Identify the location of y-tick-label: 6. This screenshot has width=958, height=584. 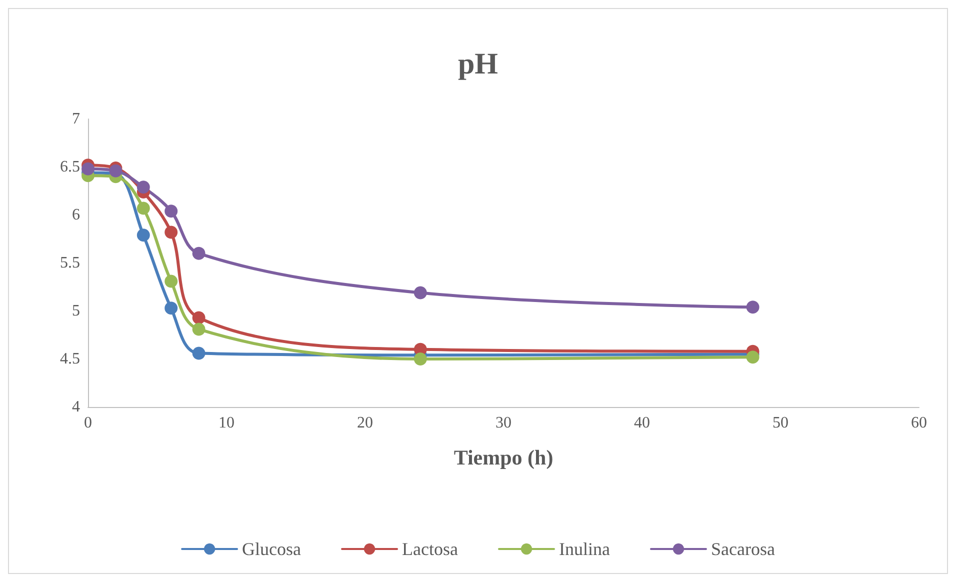
(76, 215).